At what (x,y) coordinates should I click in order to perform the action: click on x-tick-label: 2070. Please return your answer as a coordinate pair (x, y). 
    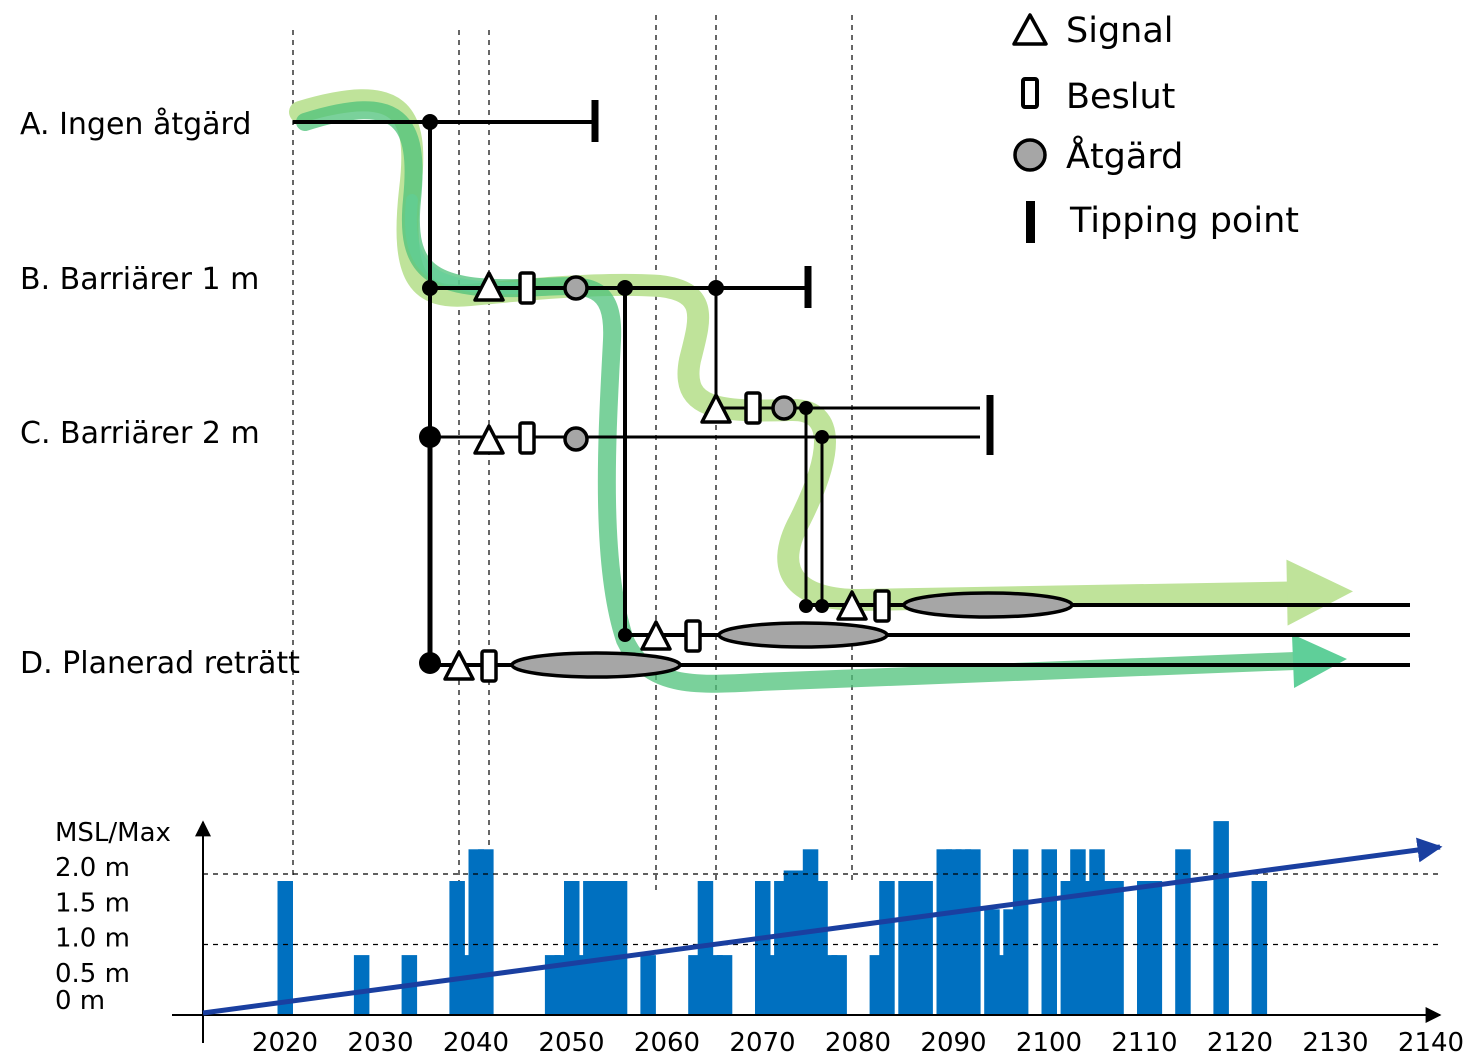
    Looking at the image, I should click on (762, 1042).